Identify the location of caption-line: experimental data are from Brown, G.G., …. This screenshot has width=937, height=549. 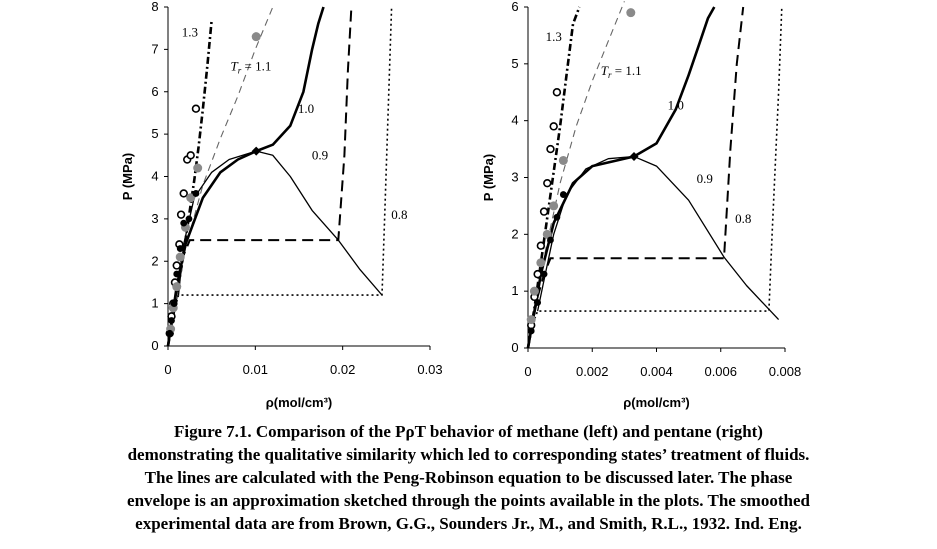
(468, 523).